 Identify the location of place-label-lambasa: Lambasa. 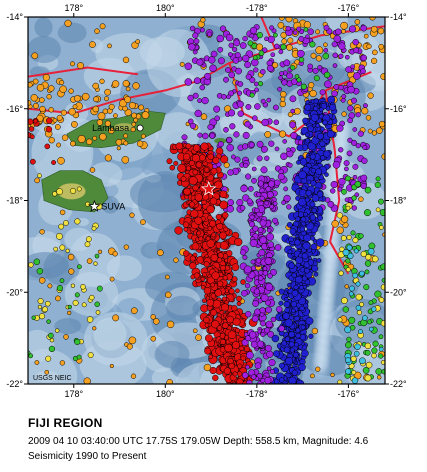
(110, 128).